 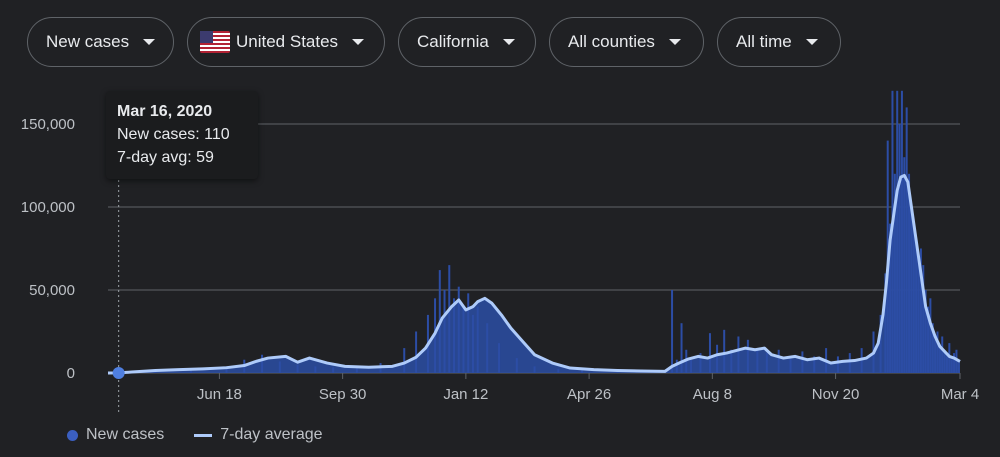 What do you see at coordinates (215, 42) in the screenshot?
I see `us-flag-icon` at bounding box center [215, 42].